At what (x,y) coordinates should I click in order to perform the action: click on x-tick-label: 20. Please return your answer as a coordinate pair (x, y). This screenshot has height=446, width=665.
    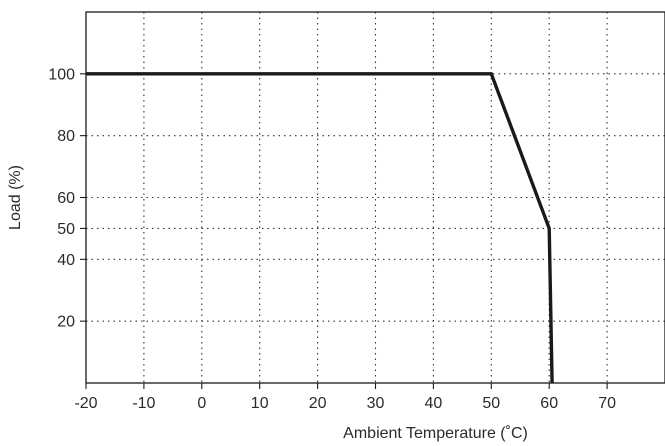
    Looking at the image, I should click on (318, 403).